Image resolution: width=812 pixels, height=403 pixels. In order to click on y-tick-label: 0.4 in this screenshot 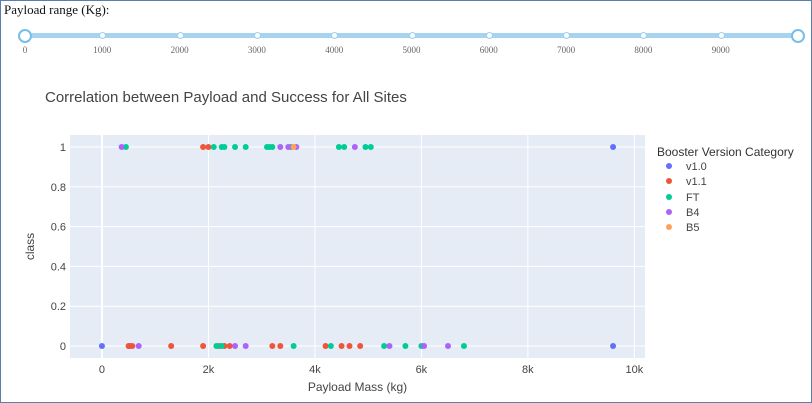, I will do `click(58, 267)`.